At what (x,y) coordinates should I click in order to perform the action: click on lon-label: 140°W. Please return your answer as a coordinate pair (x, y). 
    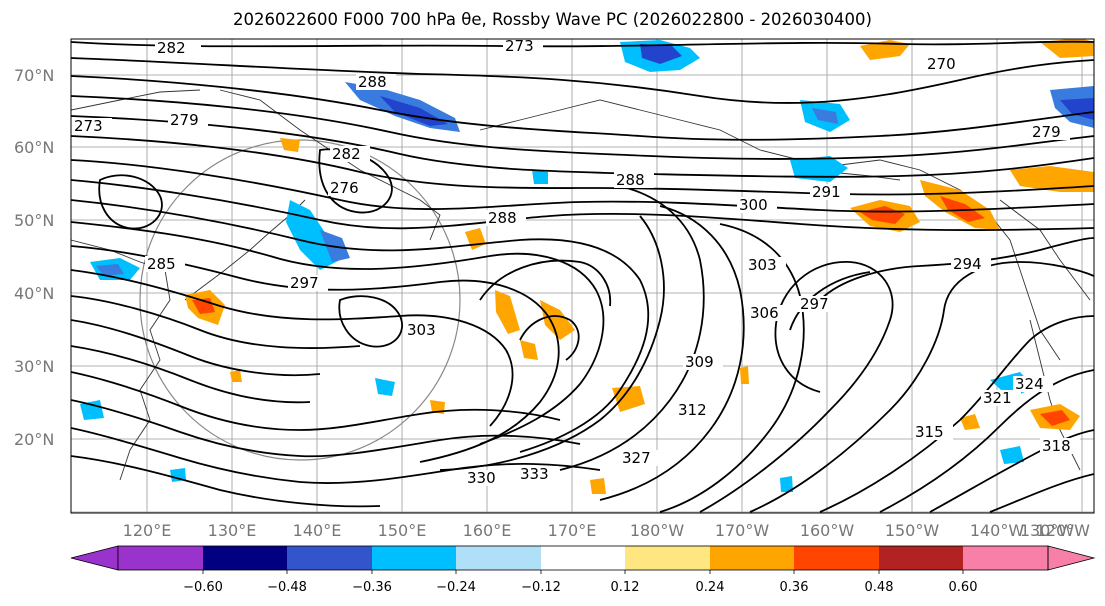
    Looking at the image, I should click on (997, 530).